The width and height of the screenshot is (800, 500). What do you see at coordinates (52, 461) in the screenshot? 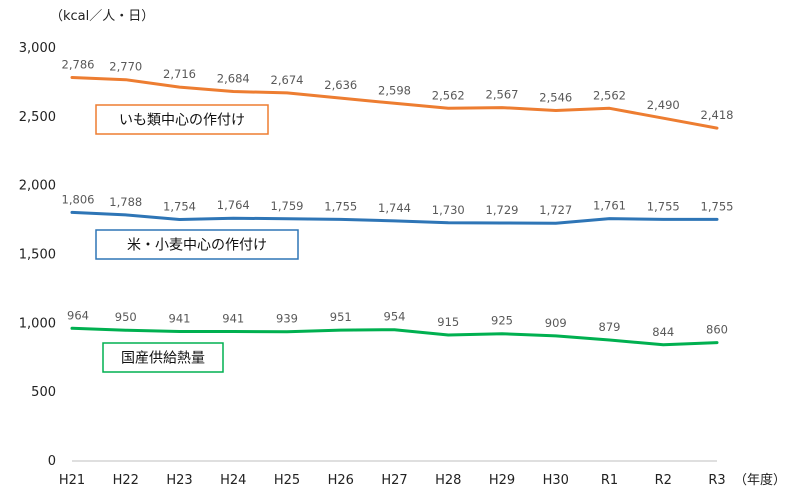
I see `y-tick-label: 0` at bounding box center [52, 461].